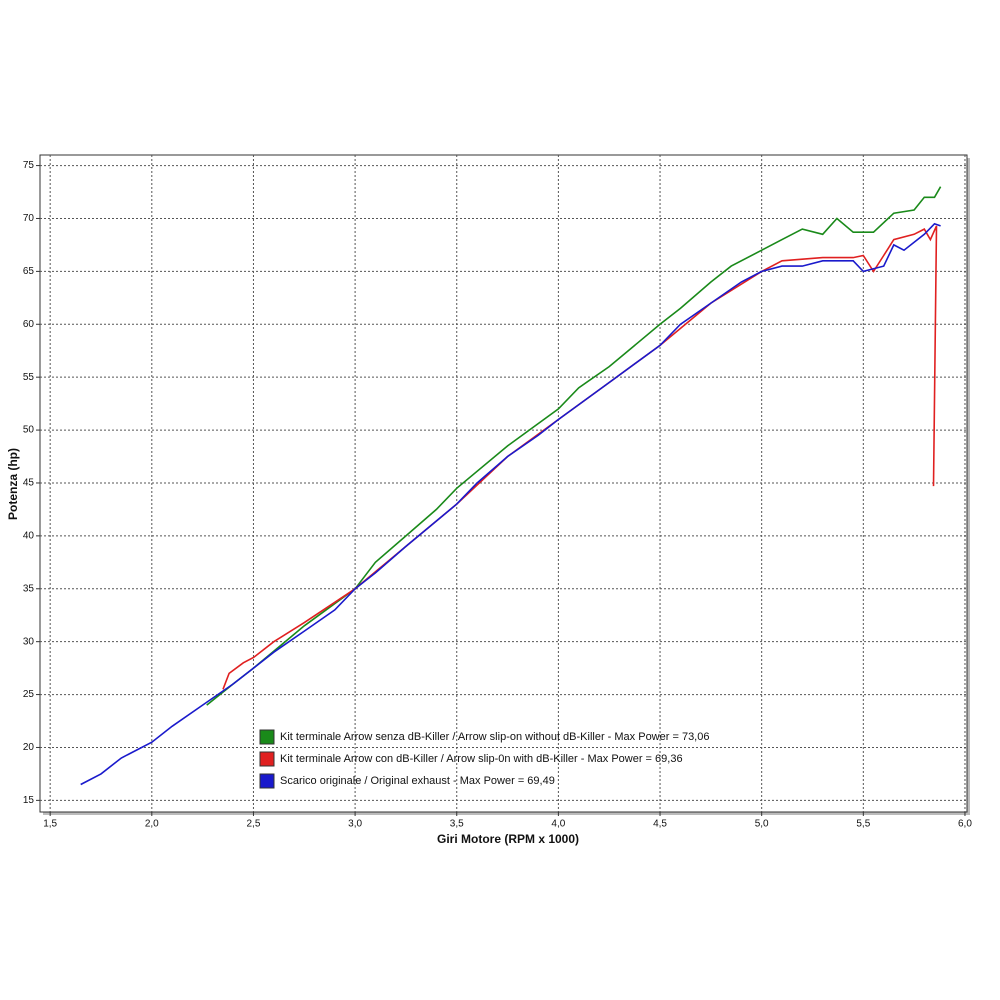  I want to click on y-tick-label: 20, so click(29, 747).